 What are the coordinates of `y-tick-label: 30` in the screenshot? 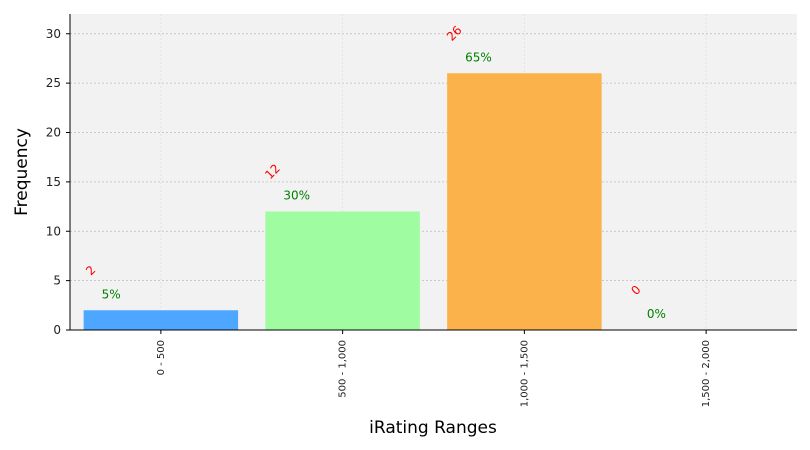 It's located at (53, 34).